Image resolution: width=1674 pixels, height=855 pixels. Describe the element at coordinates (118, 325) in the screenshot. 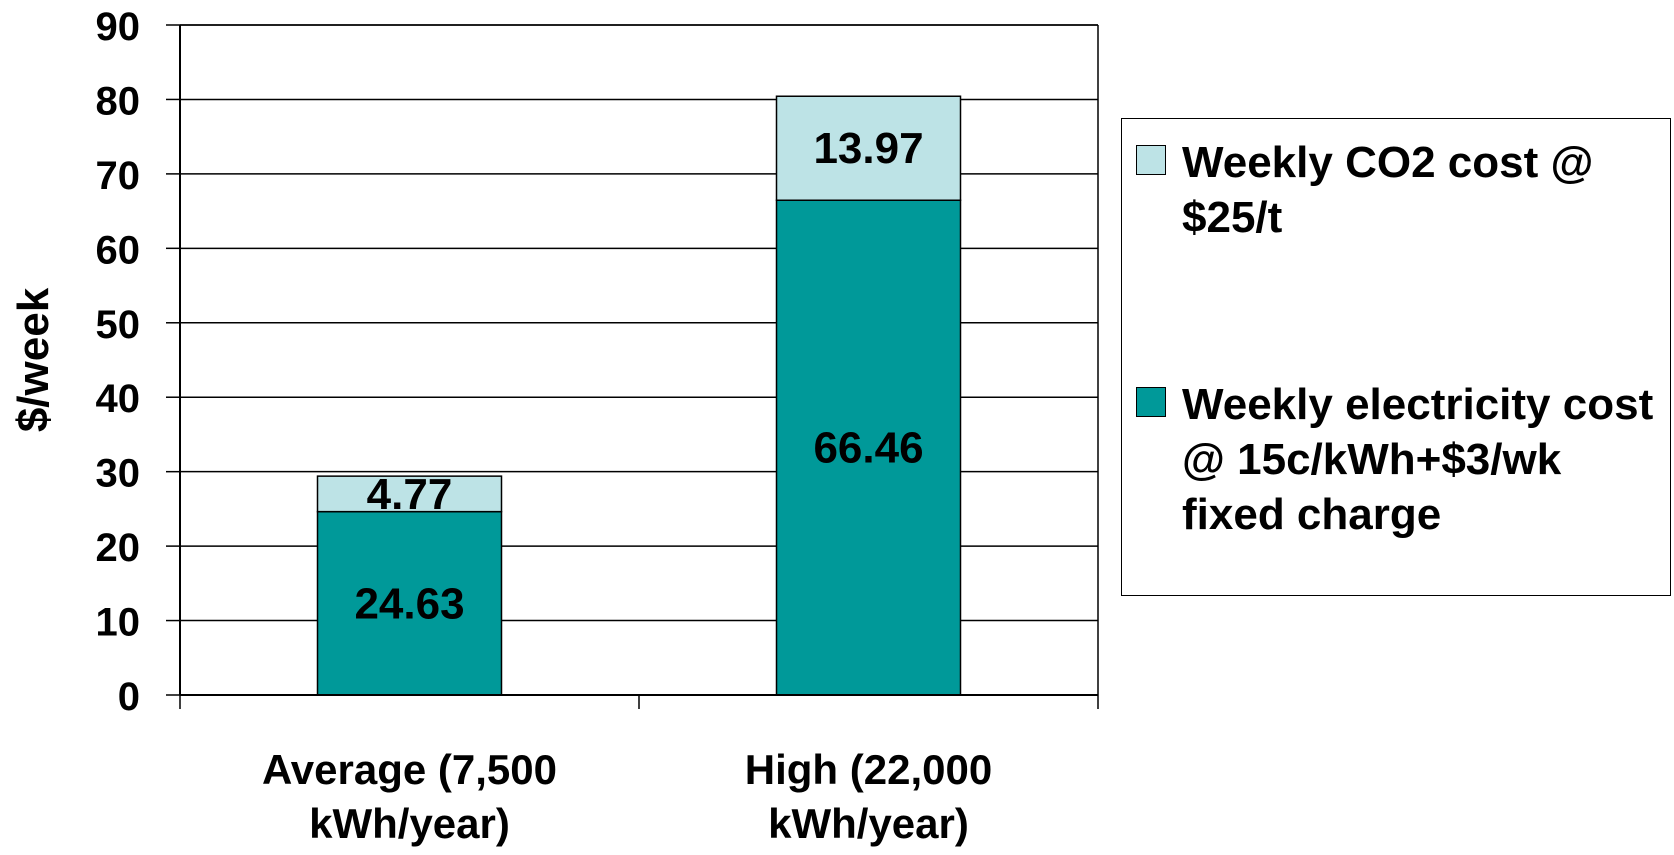

I see `y-tick-label: 50` at that location.